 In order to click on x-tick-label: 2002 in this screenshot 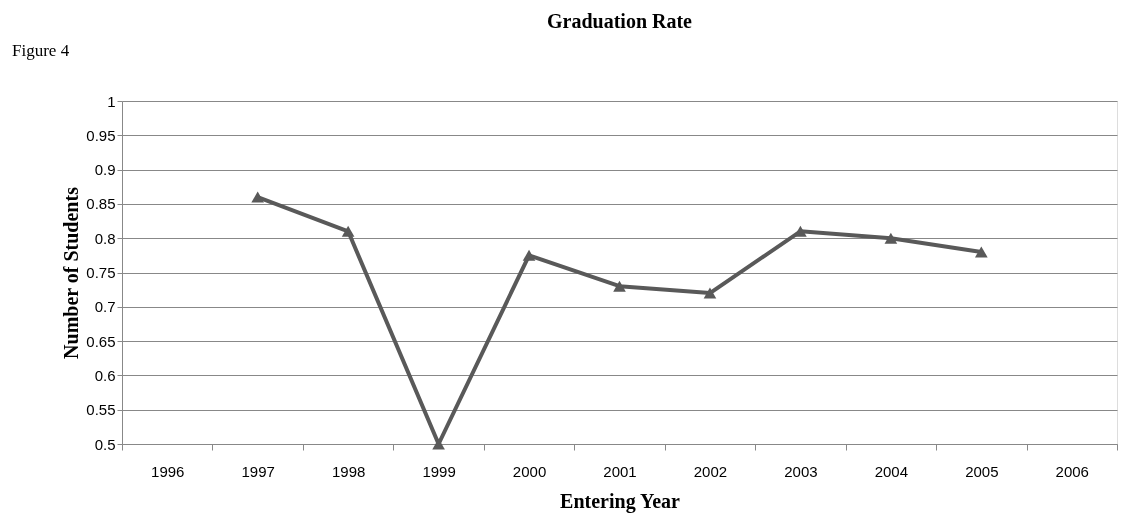, I will do `click(710, 471)`.